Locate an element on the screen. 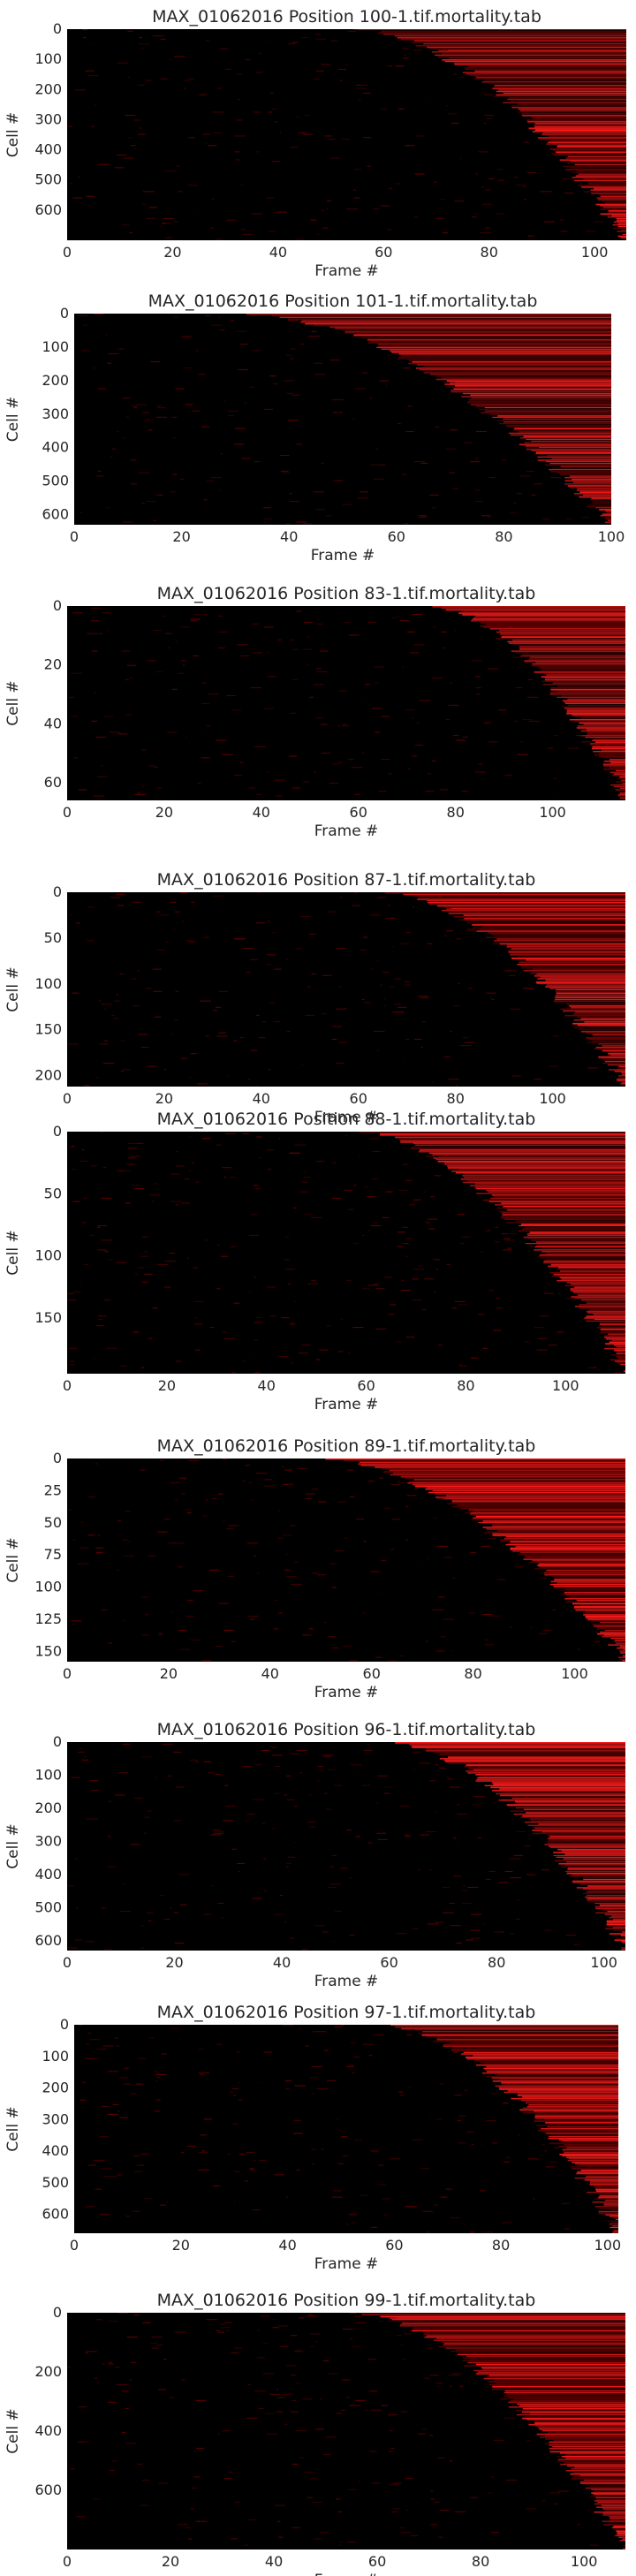  x-tick-label: 20 is located at coordinates (174, 1963).